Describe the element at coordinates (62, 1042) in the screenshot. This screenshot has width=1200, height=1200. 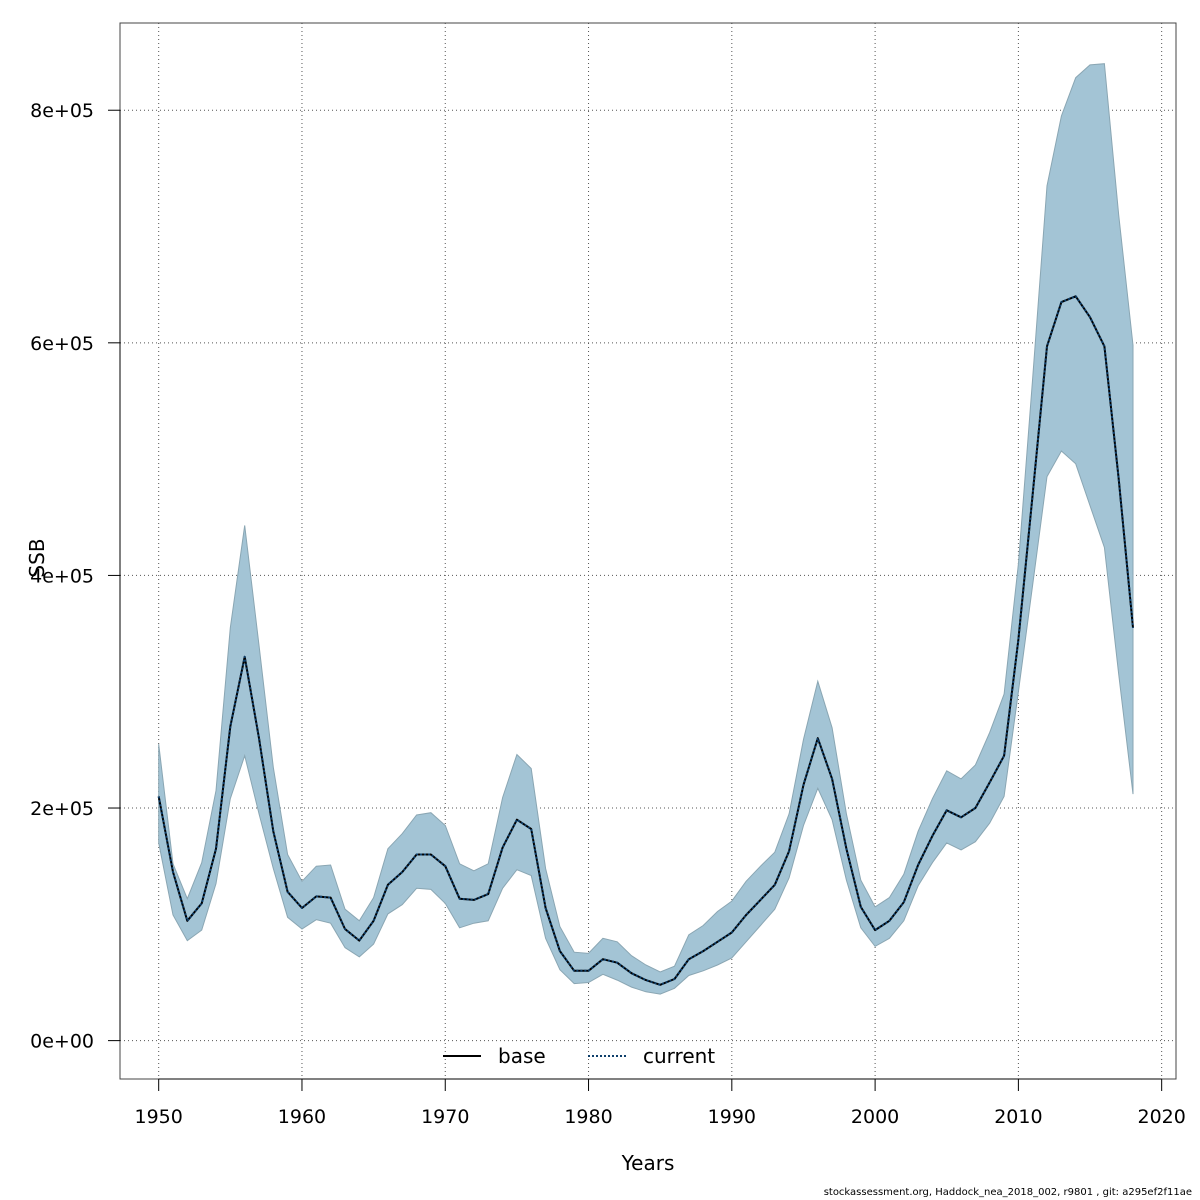
I see `y-tick-label-0: 0e+00` at that location.